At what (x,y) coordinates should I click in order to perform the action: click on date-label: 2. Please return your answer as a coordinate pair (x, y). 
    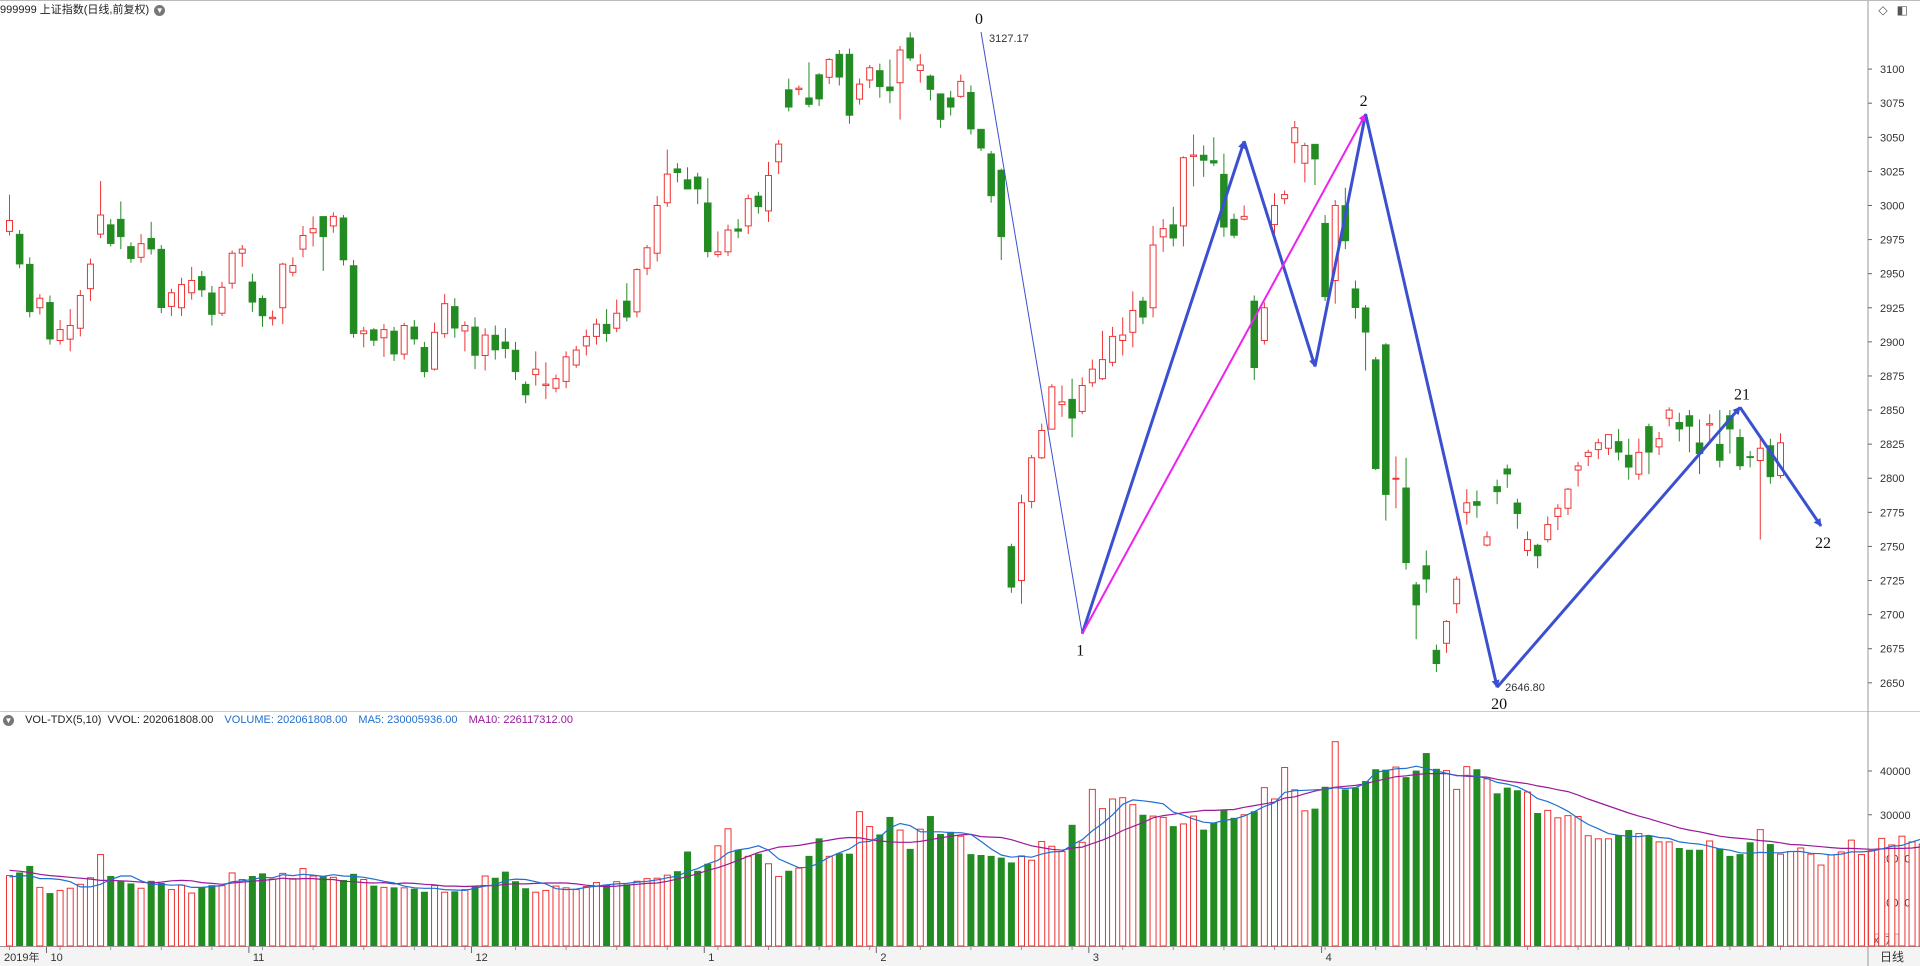
    Looking at the image, I should click on (883, 958).